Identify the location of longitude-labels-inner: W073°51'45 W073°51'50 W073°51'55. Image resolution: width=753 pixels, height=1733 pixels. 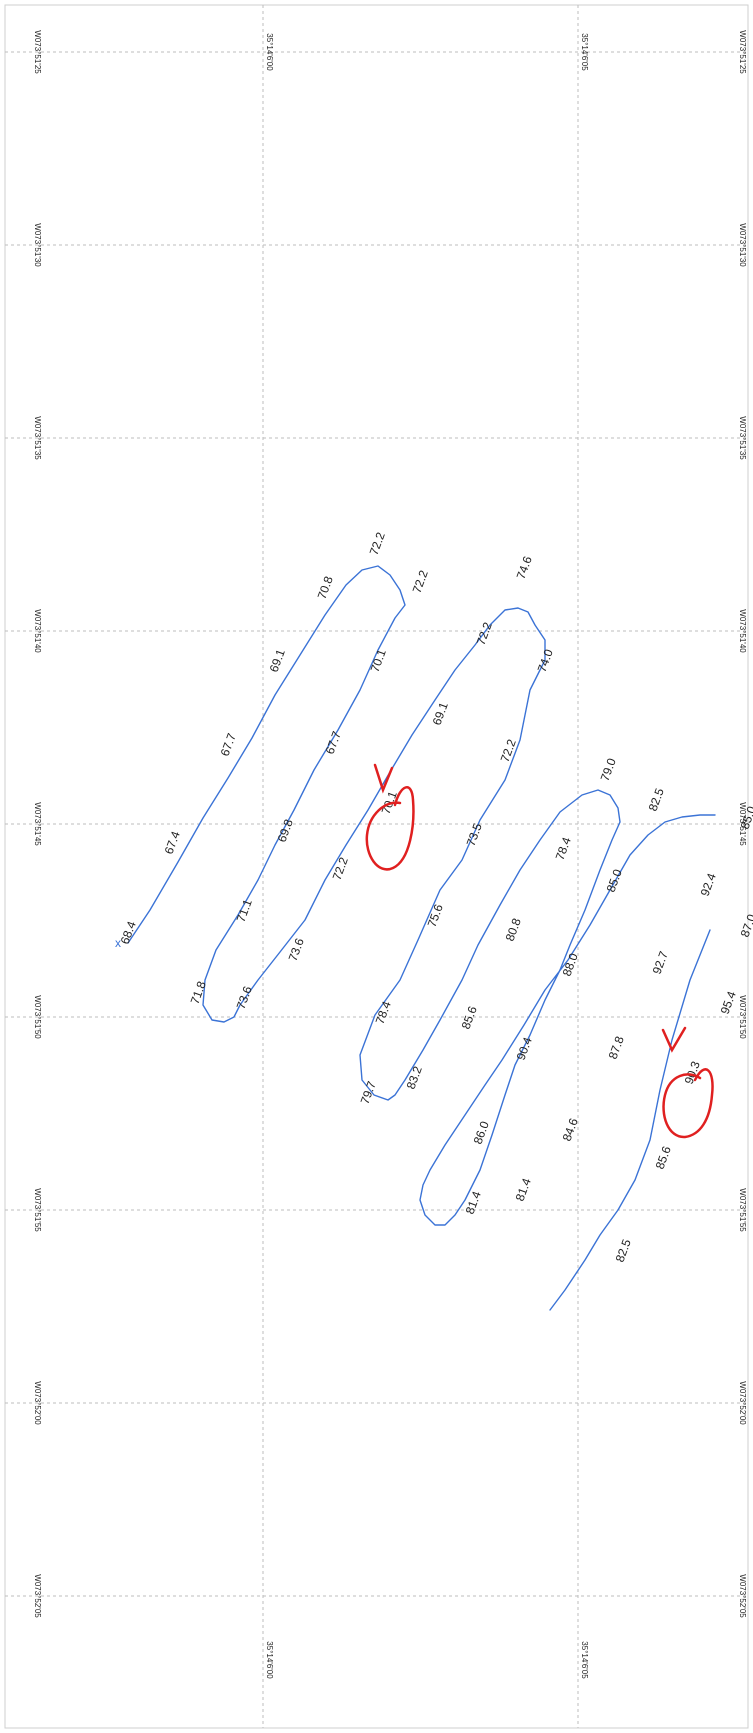
(739, 1017).